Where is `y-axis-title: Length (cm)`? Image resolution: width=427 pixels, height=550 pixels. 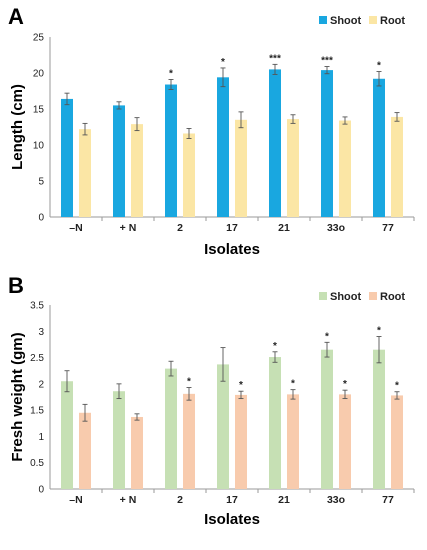
y-axis-title: Length (cm) is located at coordinates (17, 127).